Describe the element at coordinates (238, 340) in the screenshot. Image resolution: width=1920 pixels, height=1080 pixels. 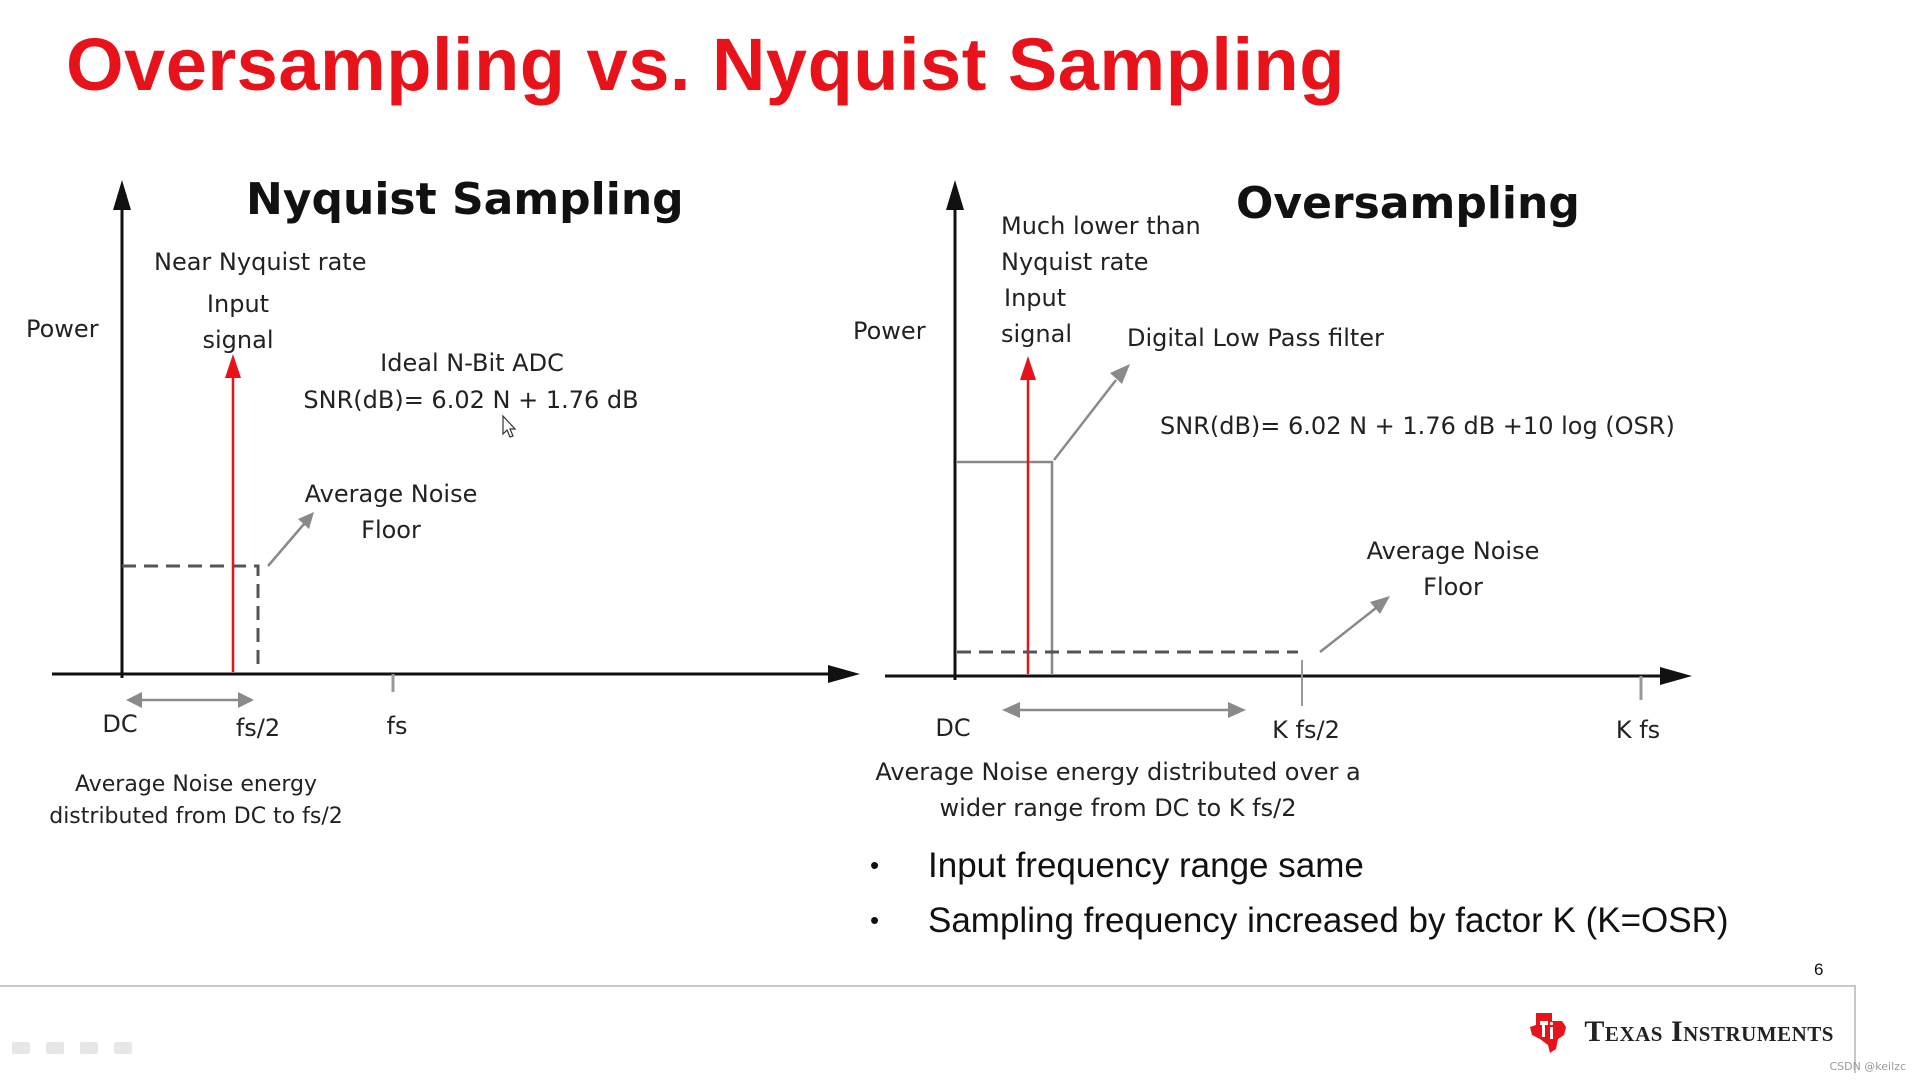
I see `nyquist-input-signal-line2: signal` at that location.